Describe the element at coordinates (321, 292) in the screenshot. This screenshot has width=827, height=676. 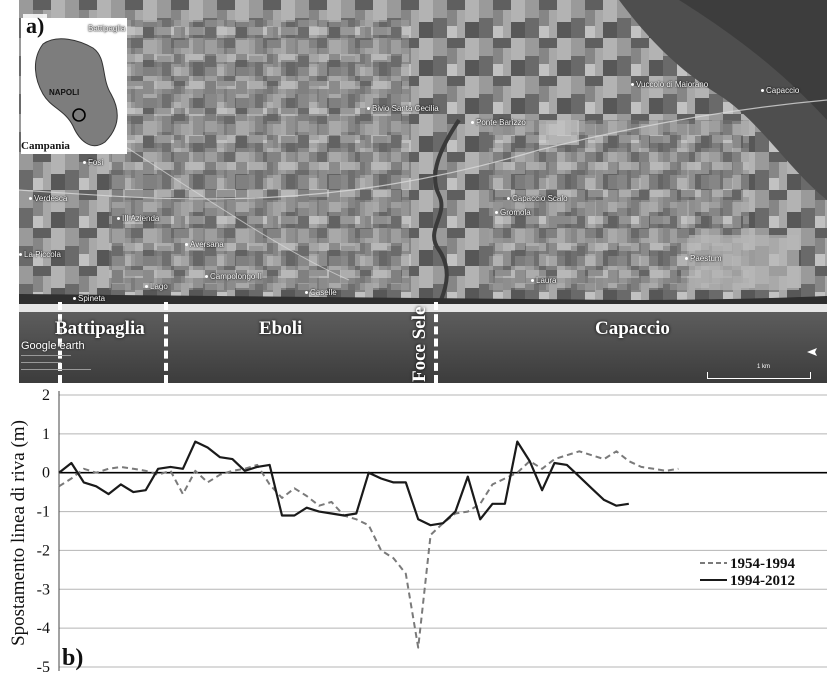
I see `place-label: Caselle` at that location.